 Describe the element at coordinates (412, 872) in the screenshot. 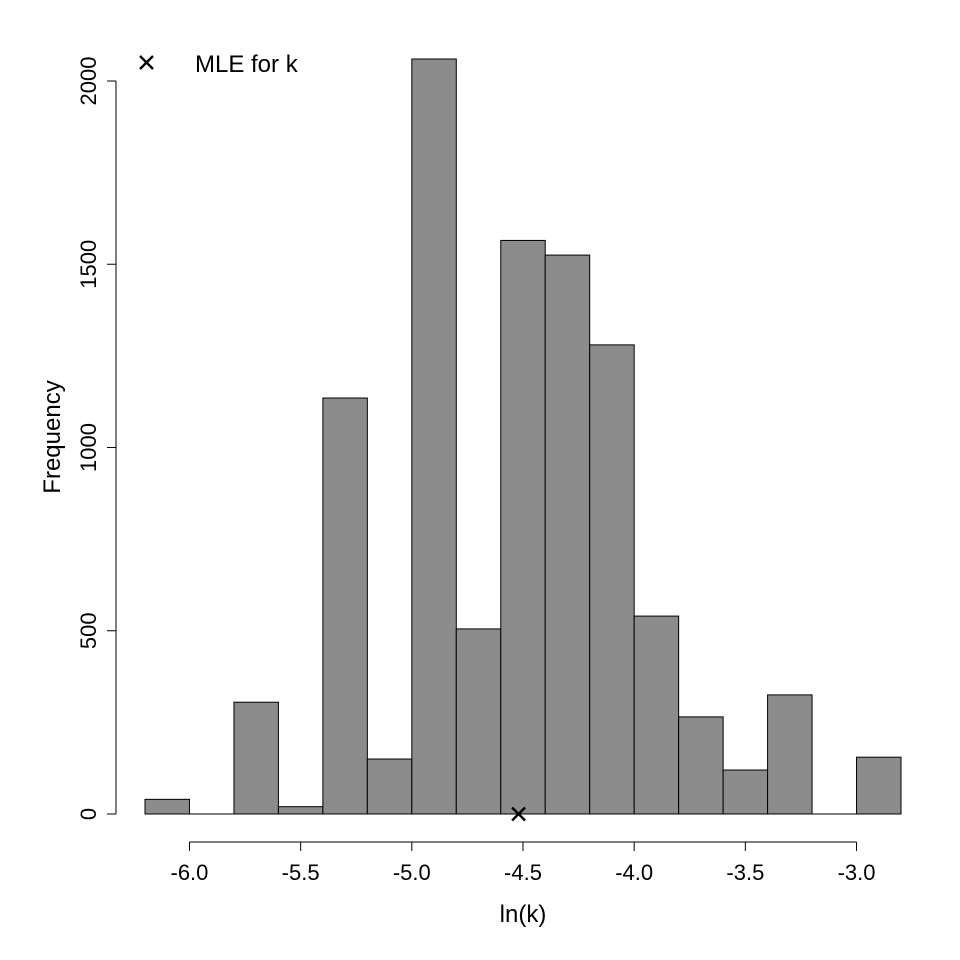

I see `x-tick-label: -5.0` at that location.